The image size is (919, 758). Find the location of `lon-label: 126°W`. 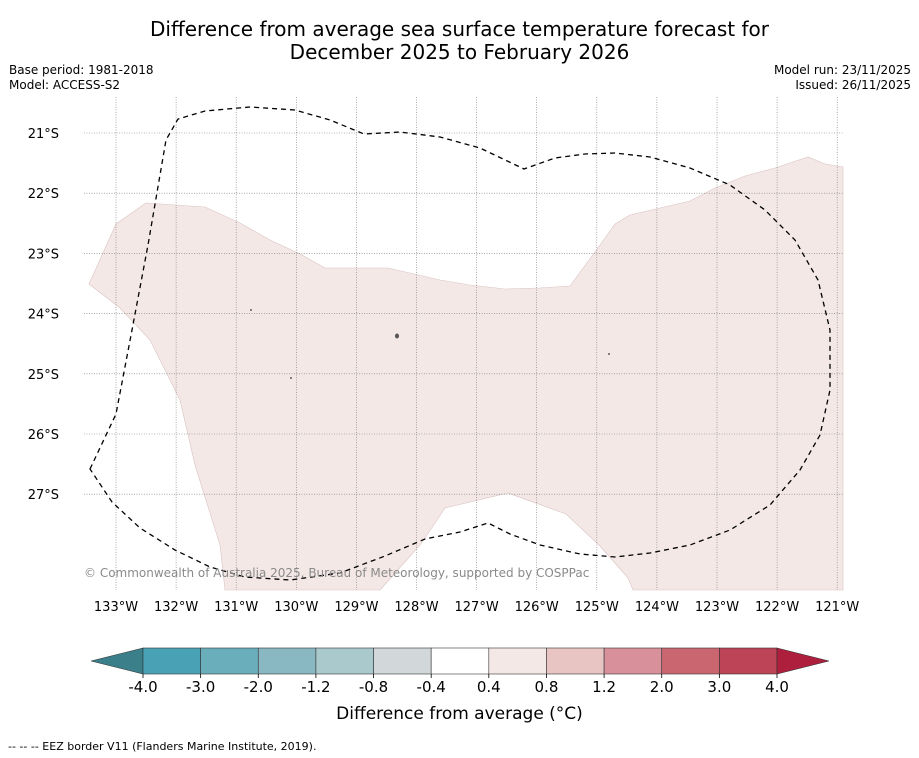

lon-label: 126°W is located at coordinates (537, 607).